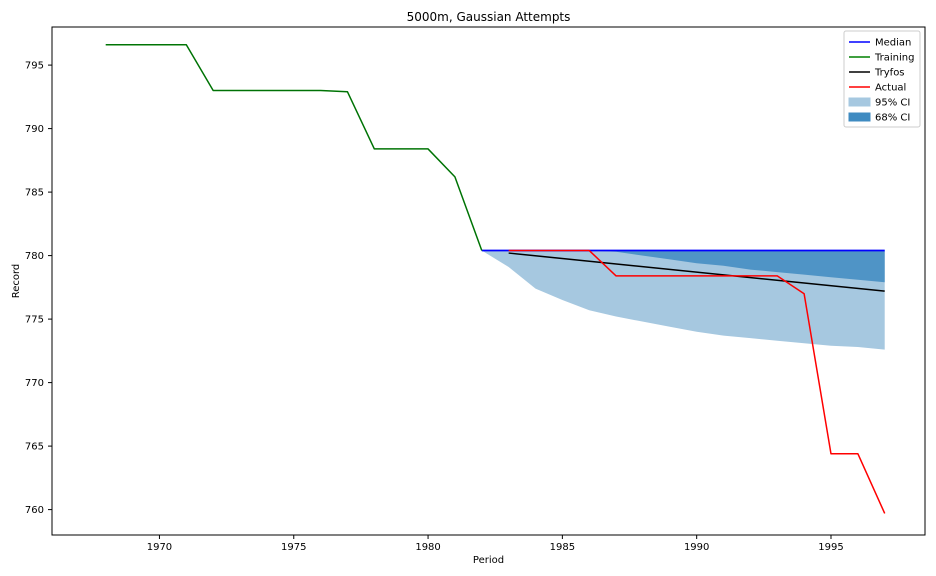 The height and width of the screenshot is (576, 936). Describe the element at coordinates (34, 447) in the screenshot. I see `y-tick-label: 765` at that location.